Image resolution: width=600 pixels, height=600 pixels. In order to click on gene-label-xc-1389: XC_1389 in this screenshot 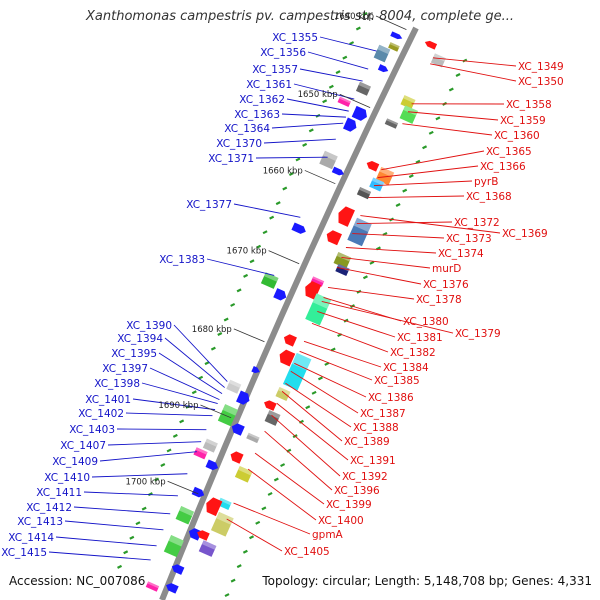, I will do `click(367, 442)`.